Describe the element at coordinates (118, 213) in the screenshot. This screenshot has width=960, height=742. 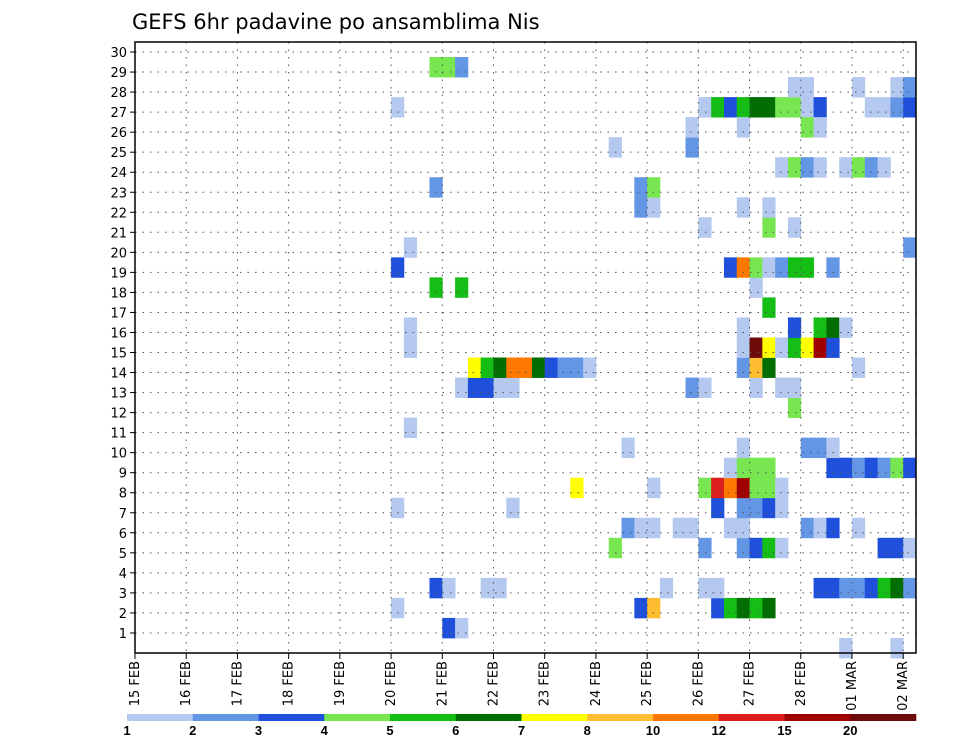
I see `y-tick-label: 22` at that location.